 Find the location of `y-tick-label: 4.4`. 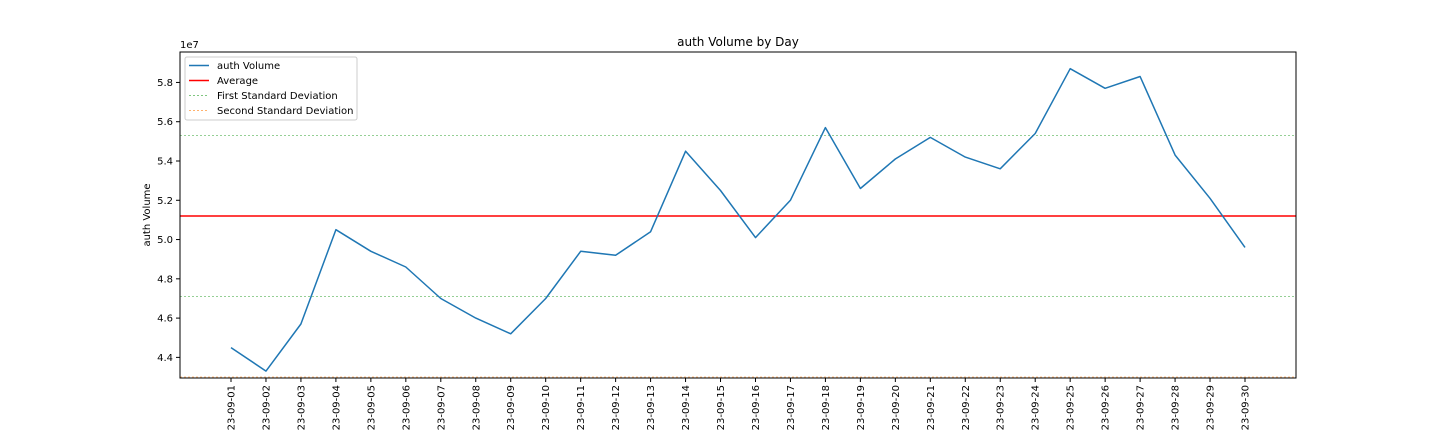

y-tick-label: 4.4 is located at coordinates (165, 358).